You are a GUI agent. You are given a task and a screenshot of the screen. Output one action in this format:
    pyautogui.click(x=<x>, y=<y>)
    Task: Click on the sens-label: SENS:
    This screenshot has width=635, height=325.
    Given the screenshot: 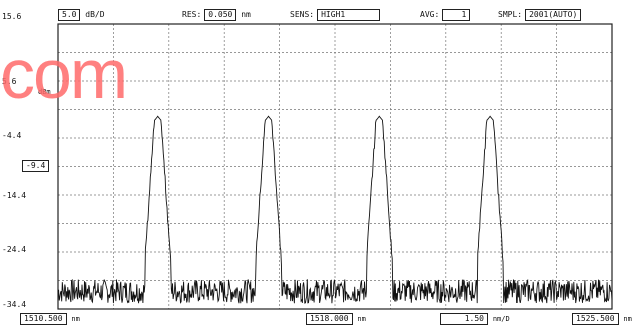 What is the action you would take?
    pyautogui.click(x=302, y=14)
    